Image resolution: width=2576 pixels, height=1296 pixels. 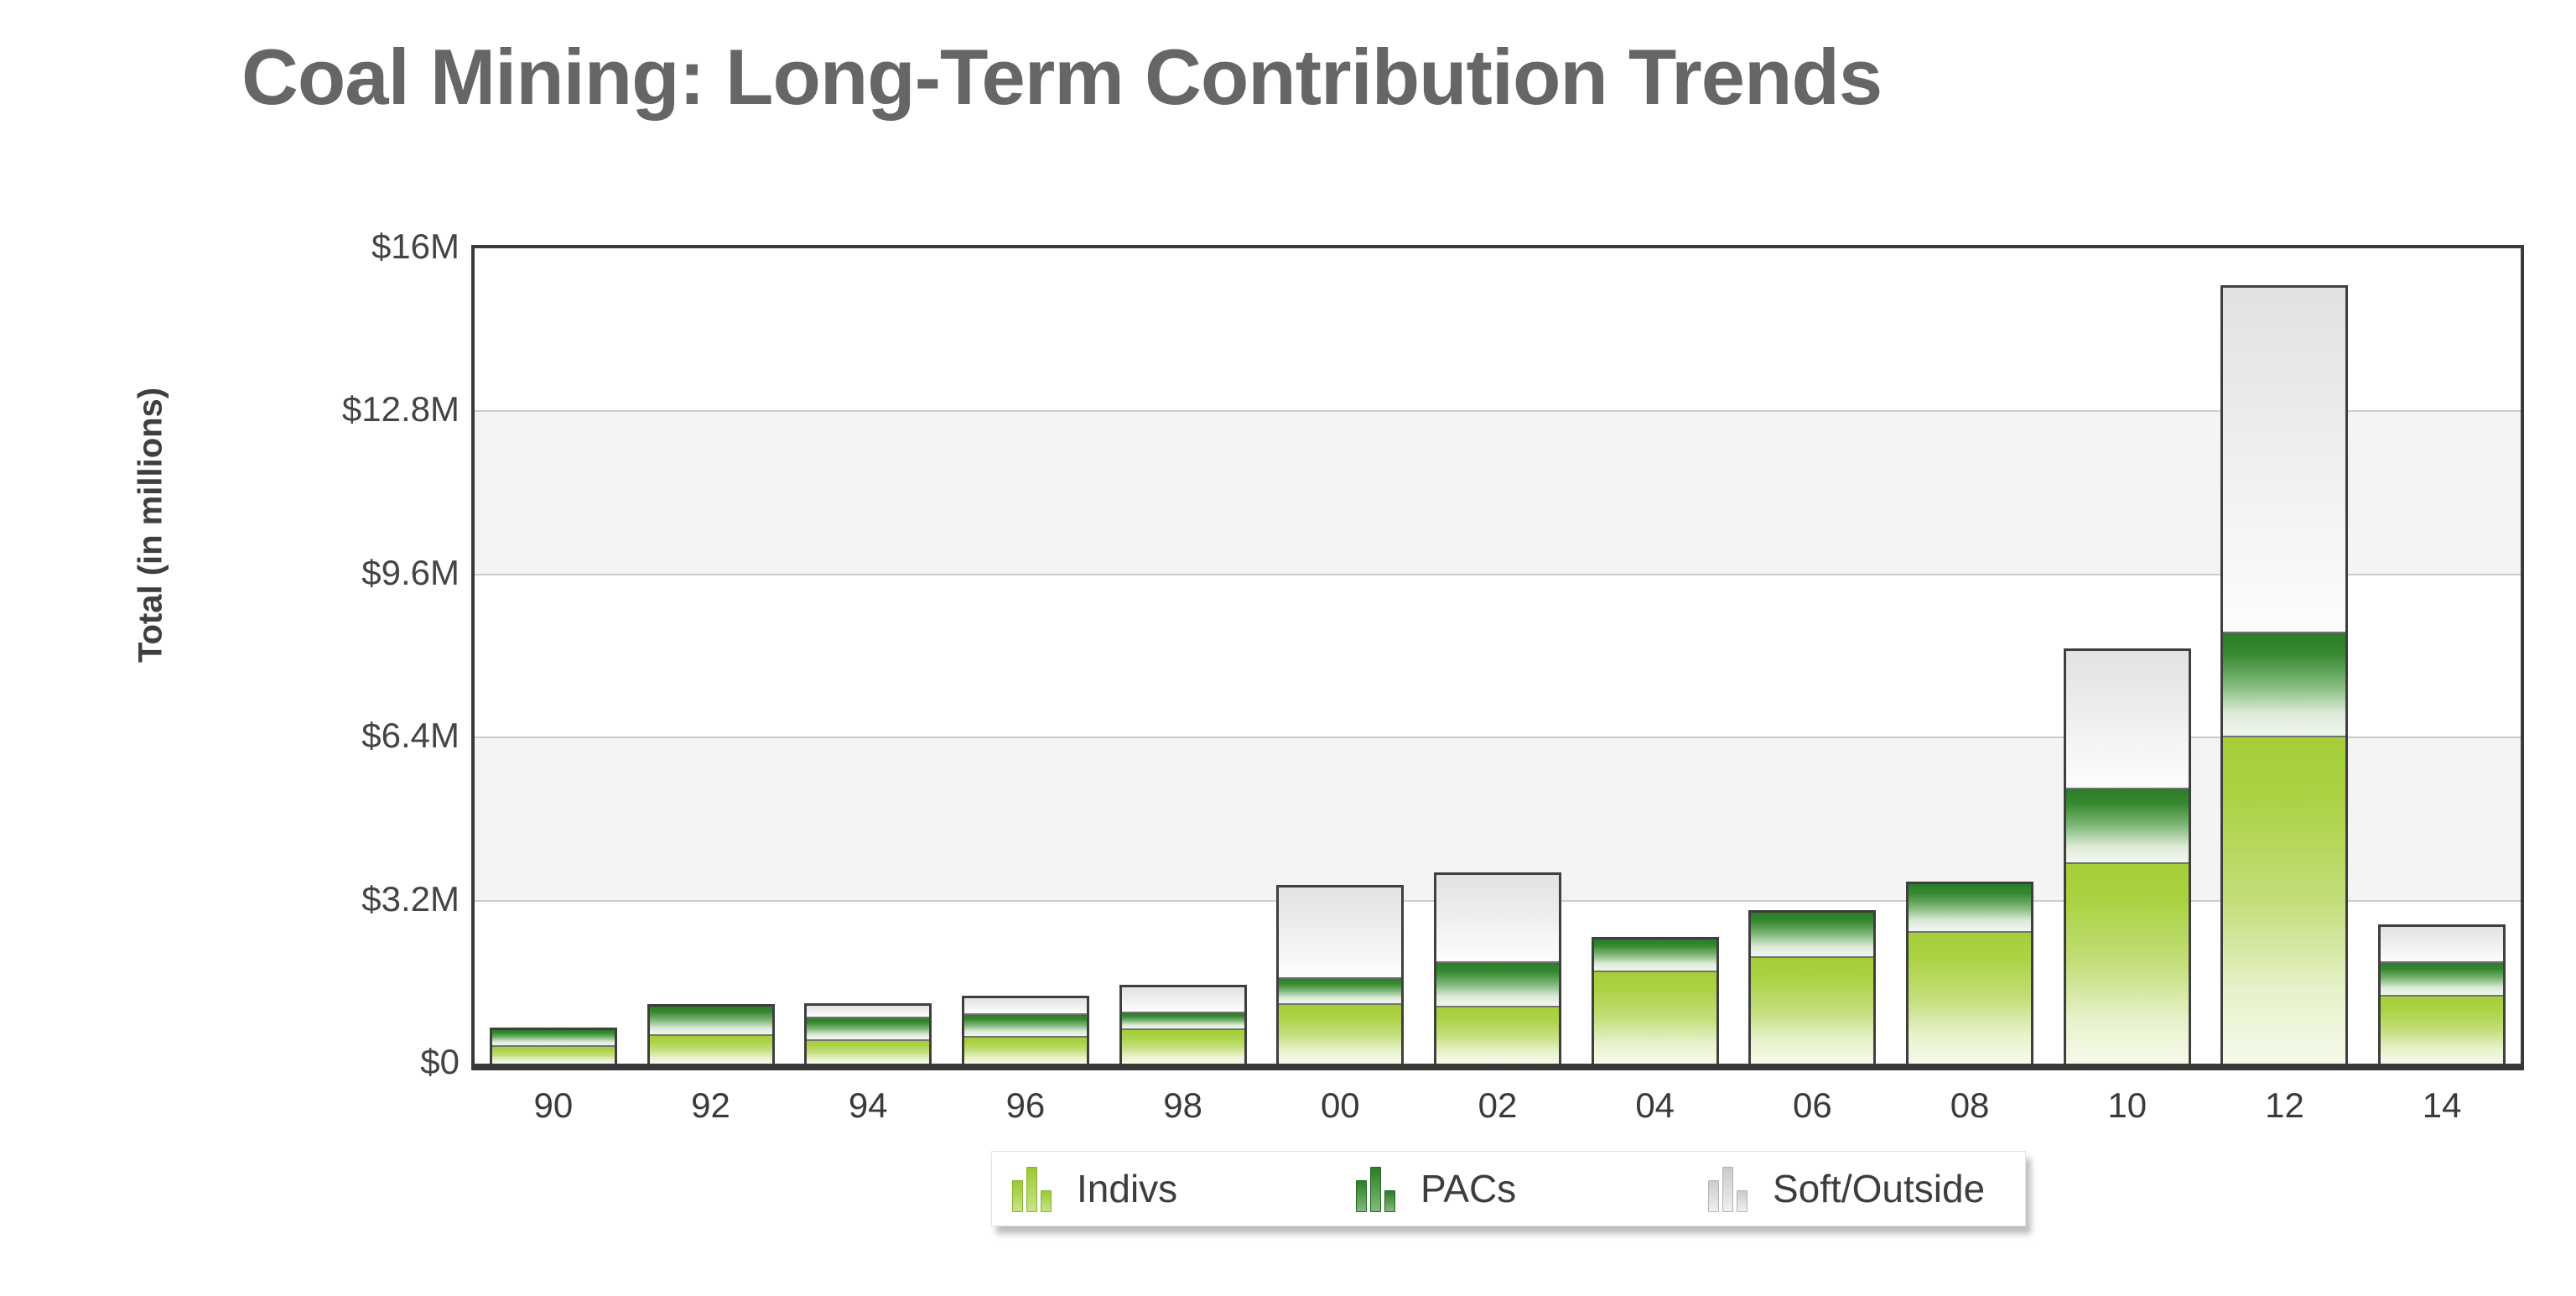 I want to click on x-tick-label: 12, so click(x=2284, y=1105).